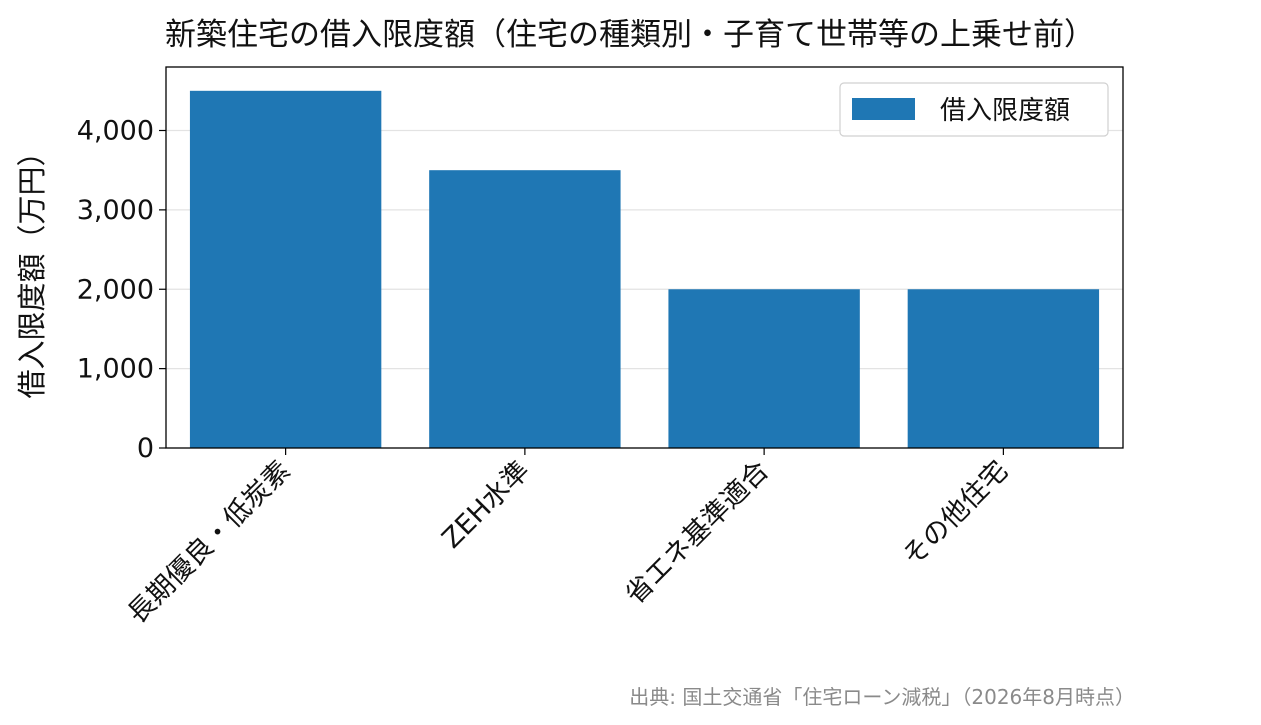  I want to click on x-tick-label: その他住宅, so click(955, 513).